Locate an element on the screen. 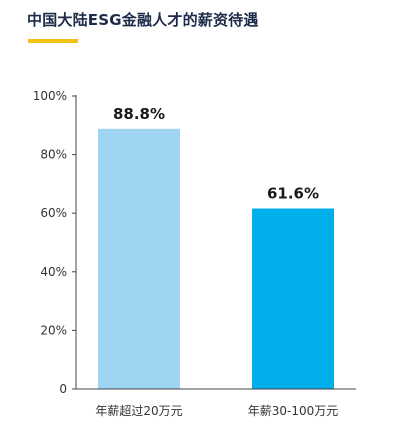 The image size is (413, 427). y-tick-label: 60% is located at coordinates (53, 213).